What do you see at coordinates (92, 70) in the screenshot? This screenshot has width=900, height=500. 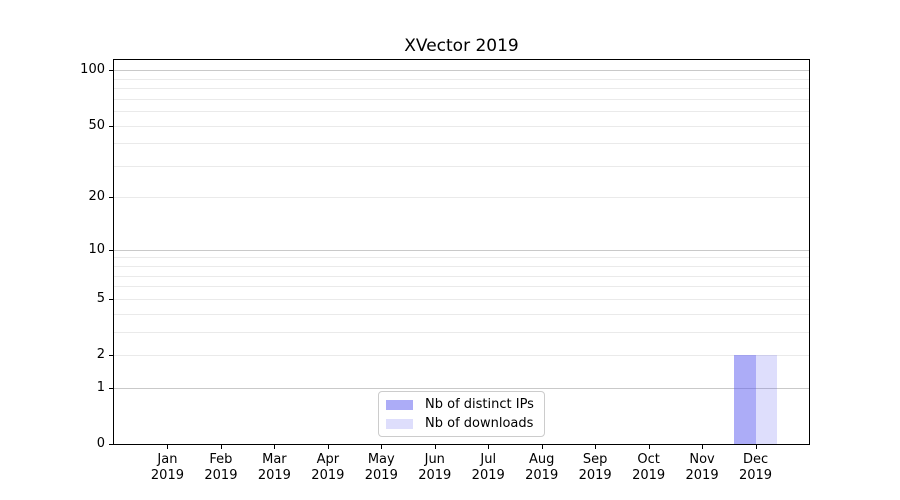 I see `y-axis-tick-label: 100` at bounding box center [92, 70].